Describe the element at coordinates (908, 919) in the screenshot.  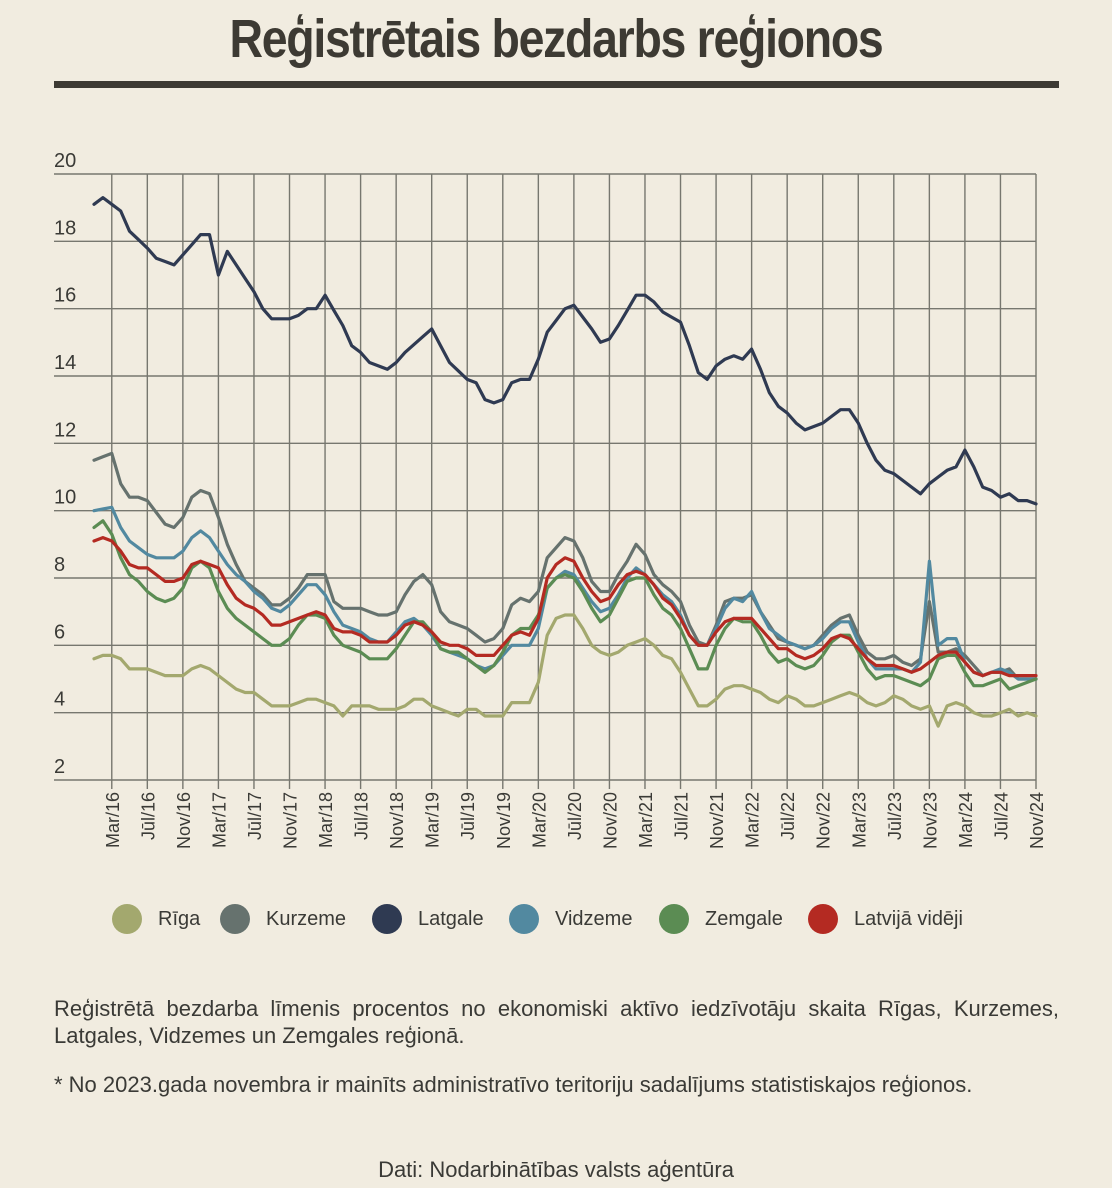
I see `legend-label: Latvijā vidēji` at that location.